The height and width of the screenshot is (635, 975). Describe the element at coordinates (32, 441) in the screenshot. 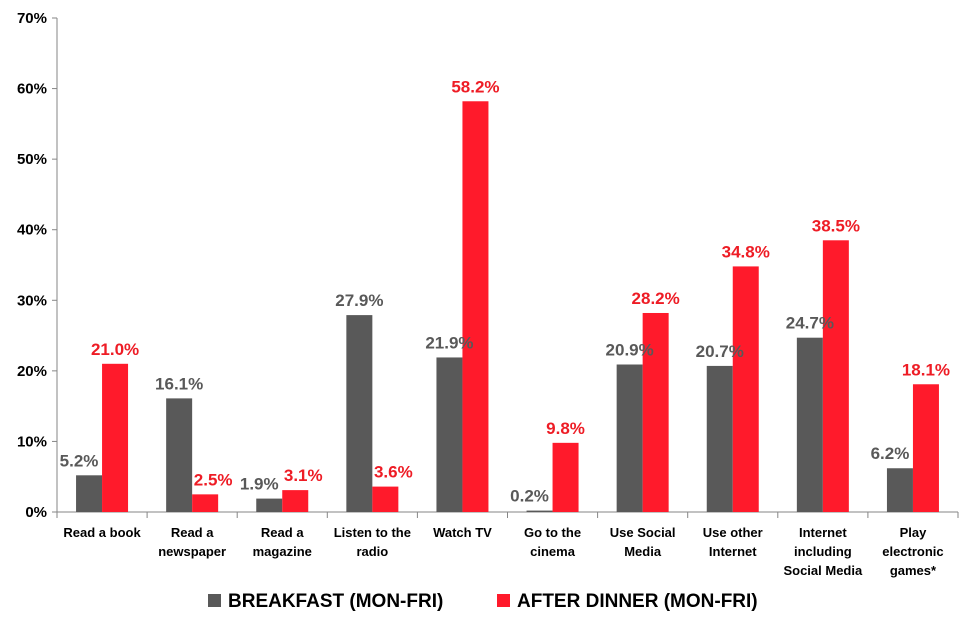

I see `y-tick-label: 10%` at that location.